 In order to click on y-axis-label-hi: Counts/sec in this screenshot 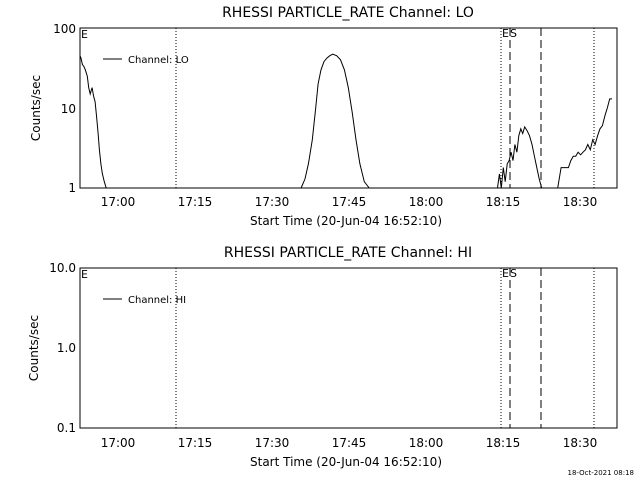, I will do `click(34, 348)`.